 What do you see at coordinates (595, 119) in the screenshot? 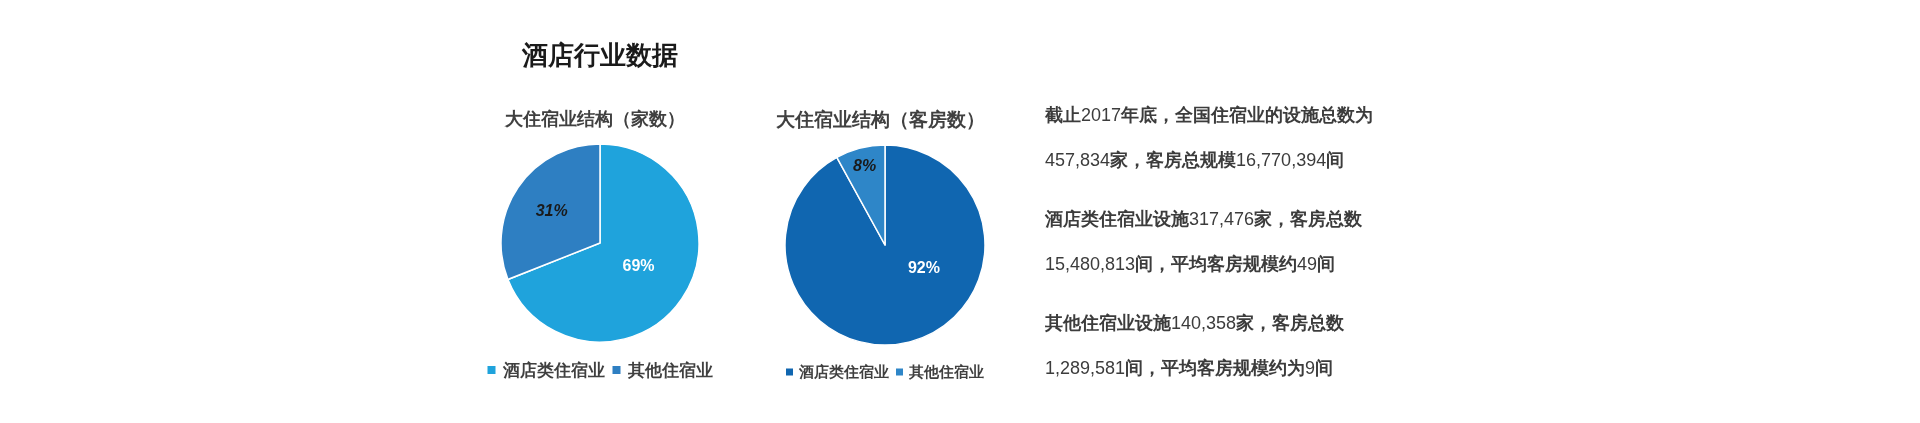
I see `subtitle: 大住宿业结构（家数）` at bounding box center [595, 119].